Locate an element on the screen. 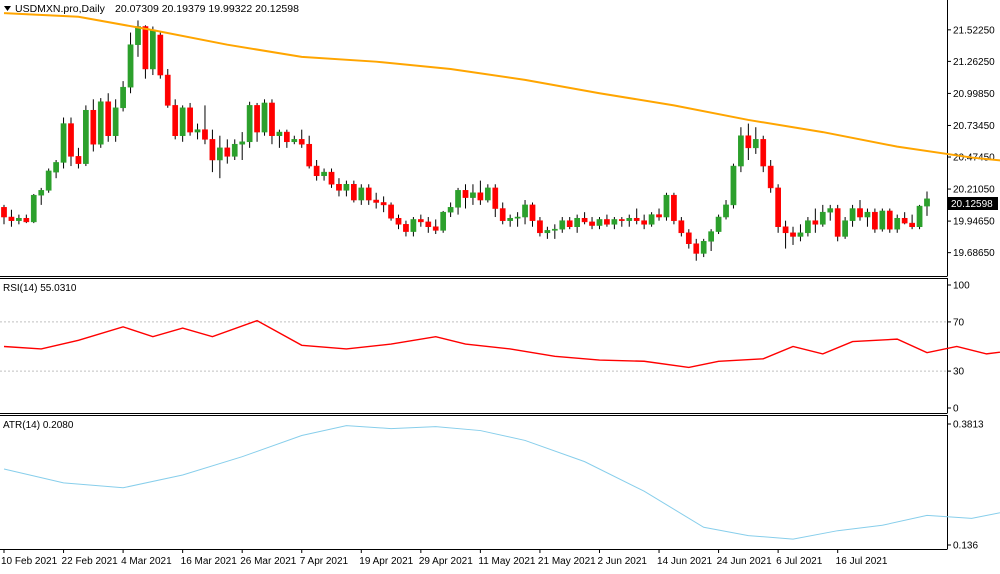 Image resolution: width=1000 pixels, height=574 pixels. price-tick-label: 19.94650 is located at coordinates (974, 222).